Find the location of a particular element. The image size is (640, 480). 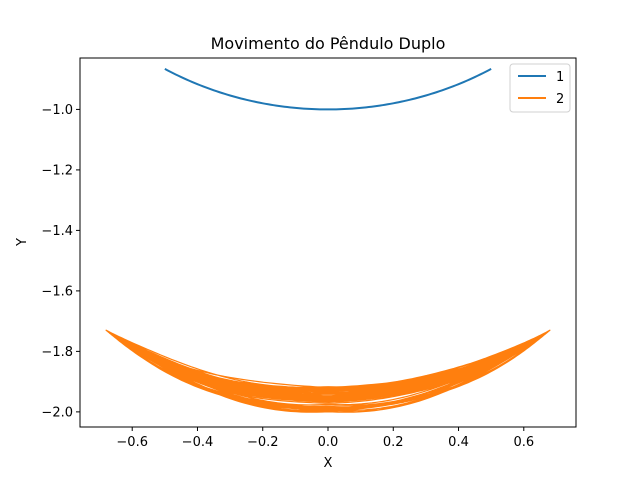

legend-label-2: 2 is located at coordinates (560, 99).